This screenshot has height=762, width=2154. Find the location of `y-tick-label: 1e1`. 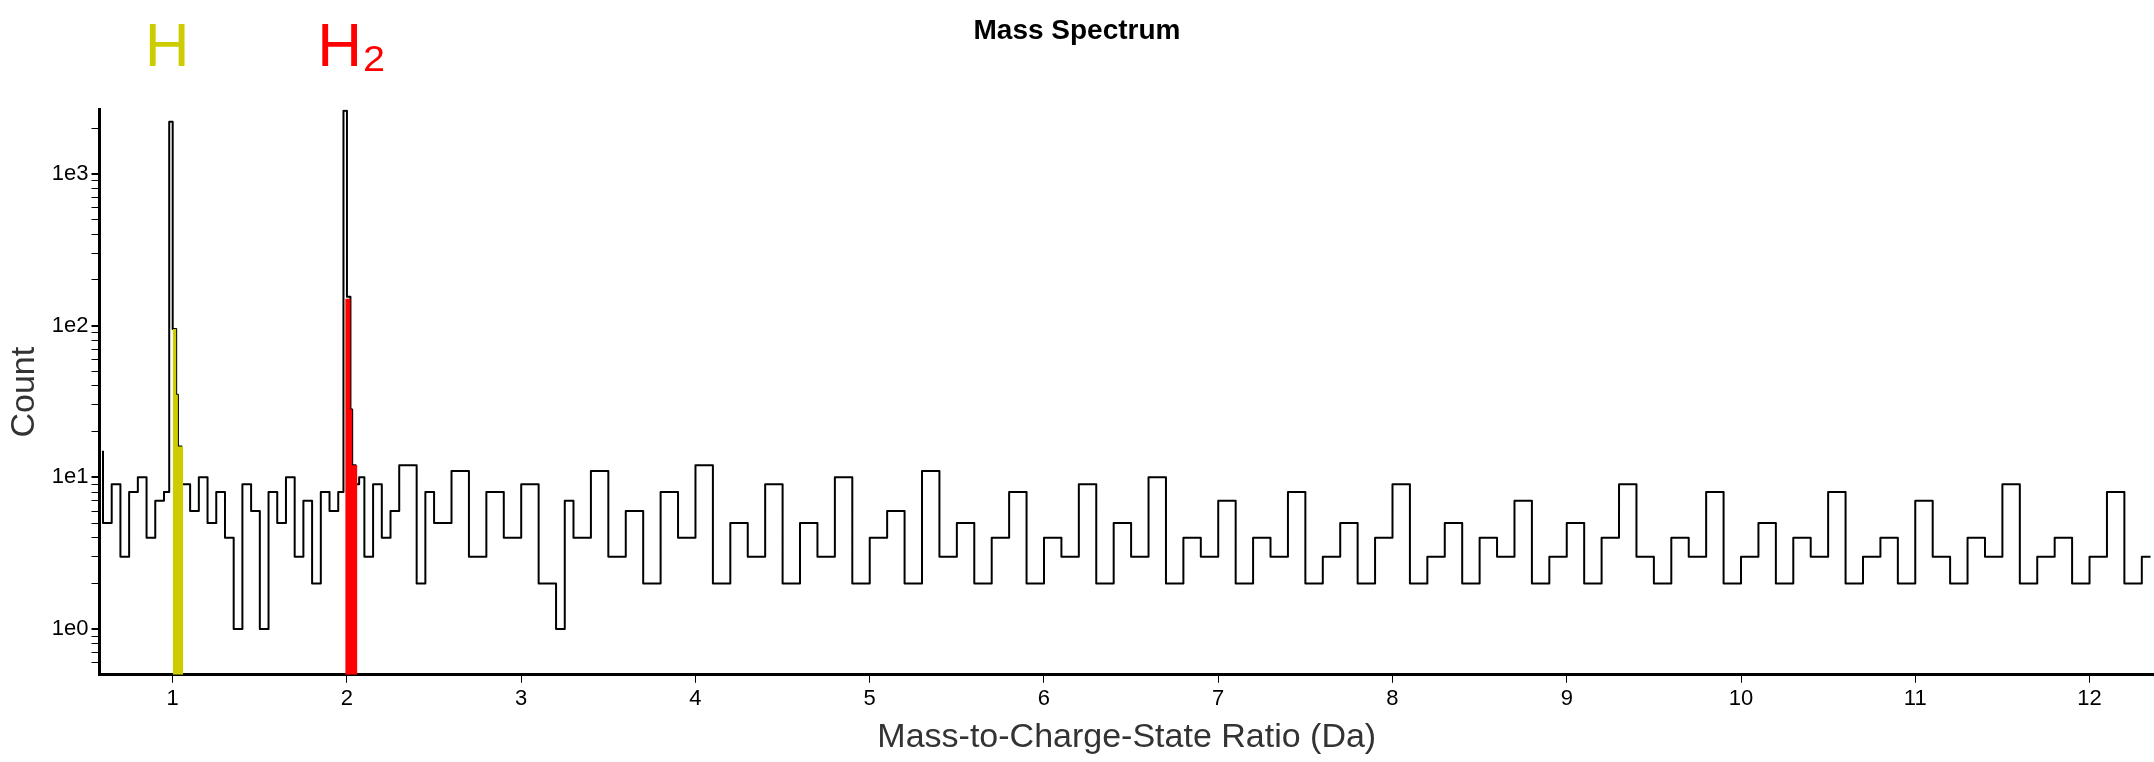

y-tick-label: 1e1 is located at coordinates (70, 476).